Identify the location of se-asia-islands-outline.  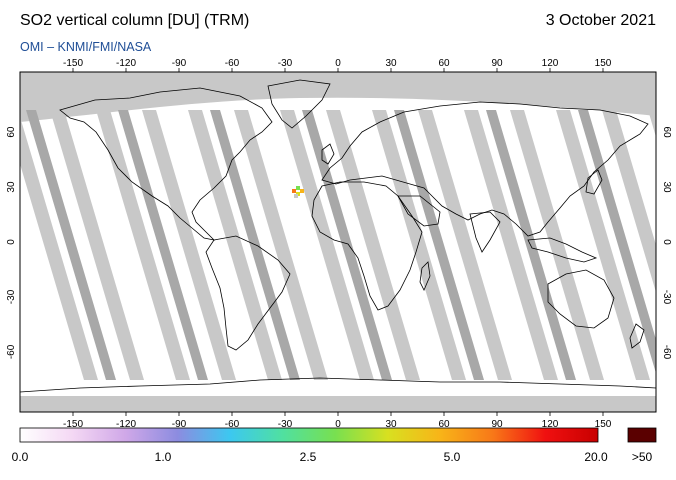
(562, 250).